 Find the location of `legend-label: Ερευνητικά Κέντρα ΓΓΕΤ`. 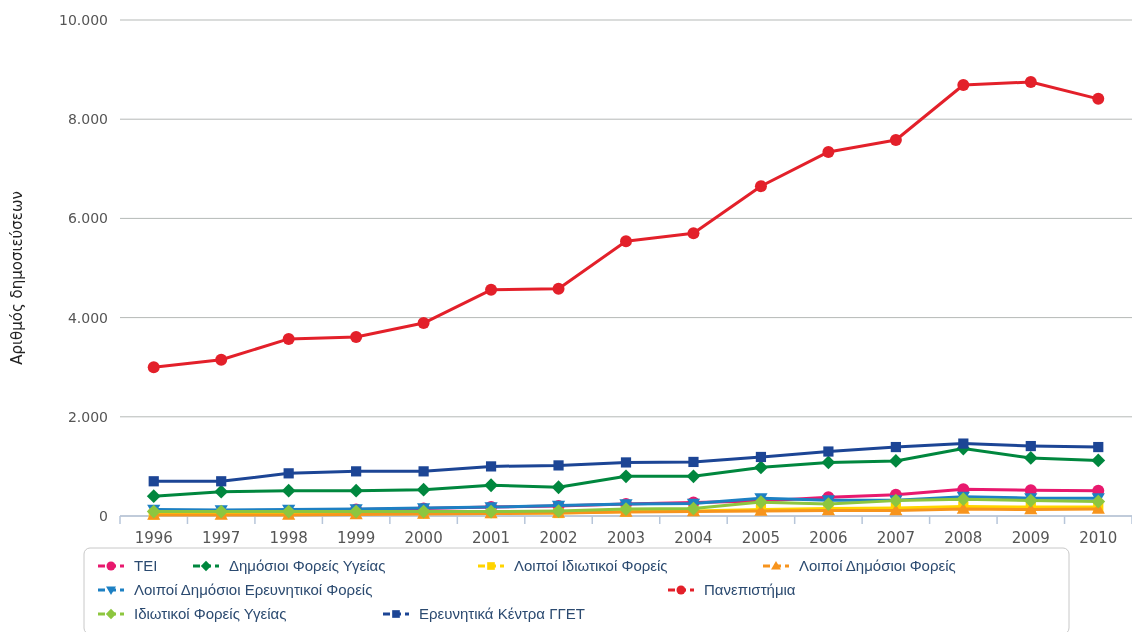

legend-label: Ερευνητικά Κέντρα ΓΓΕΤ is located at coordinates (502, 614).